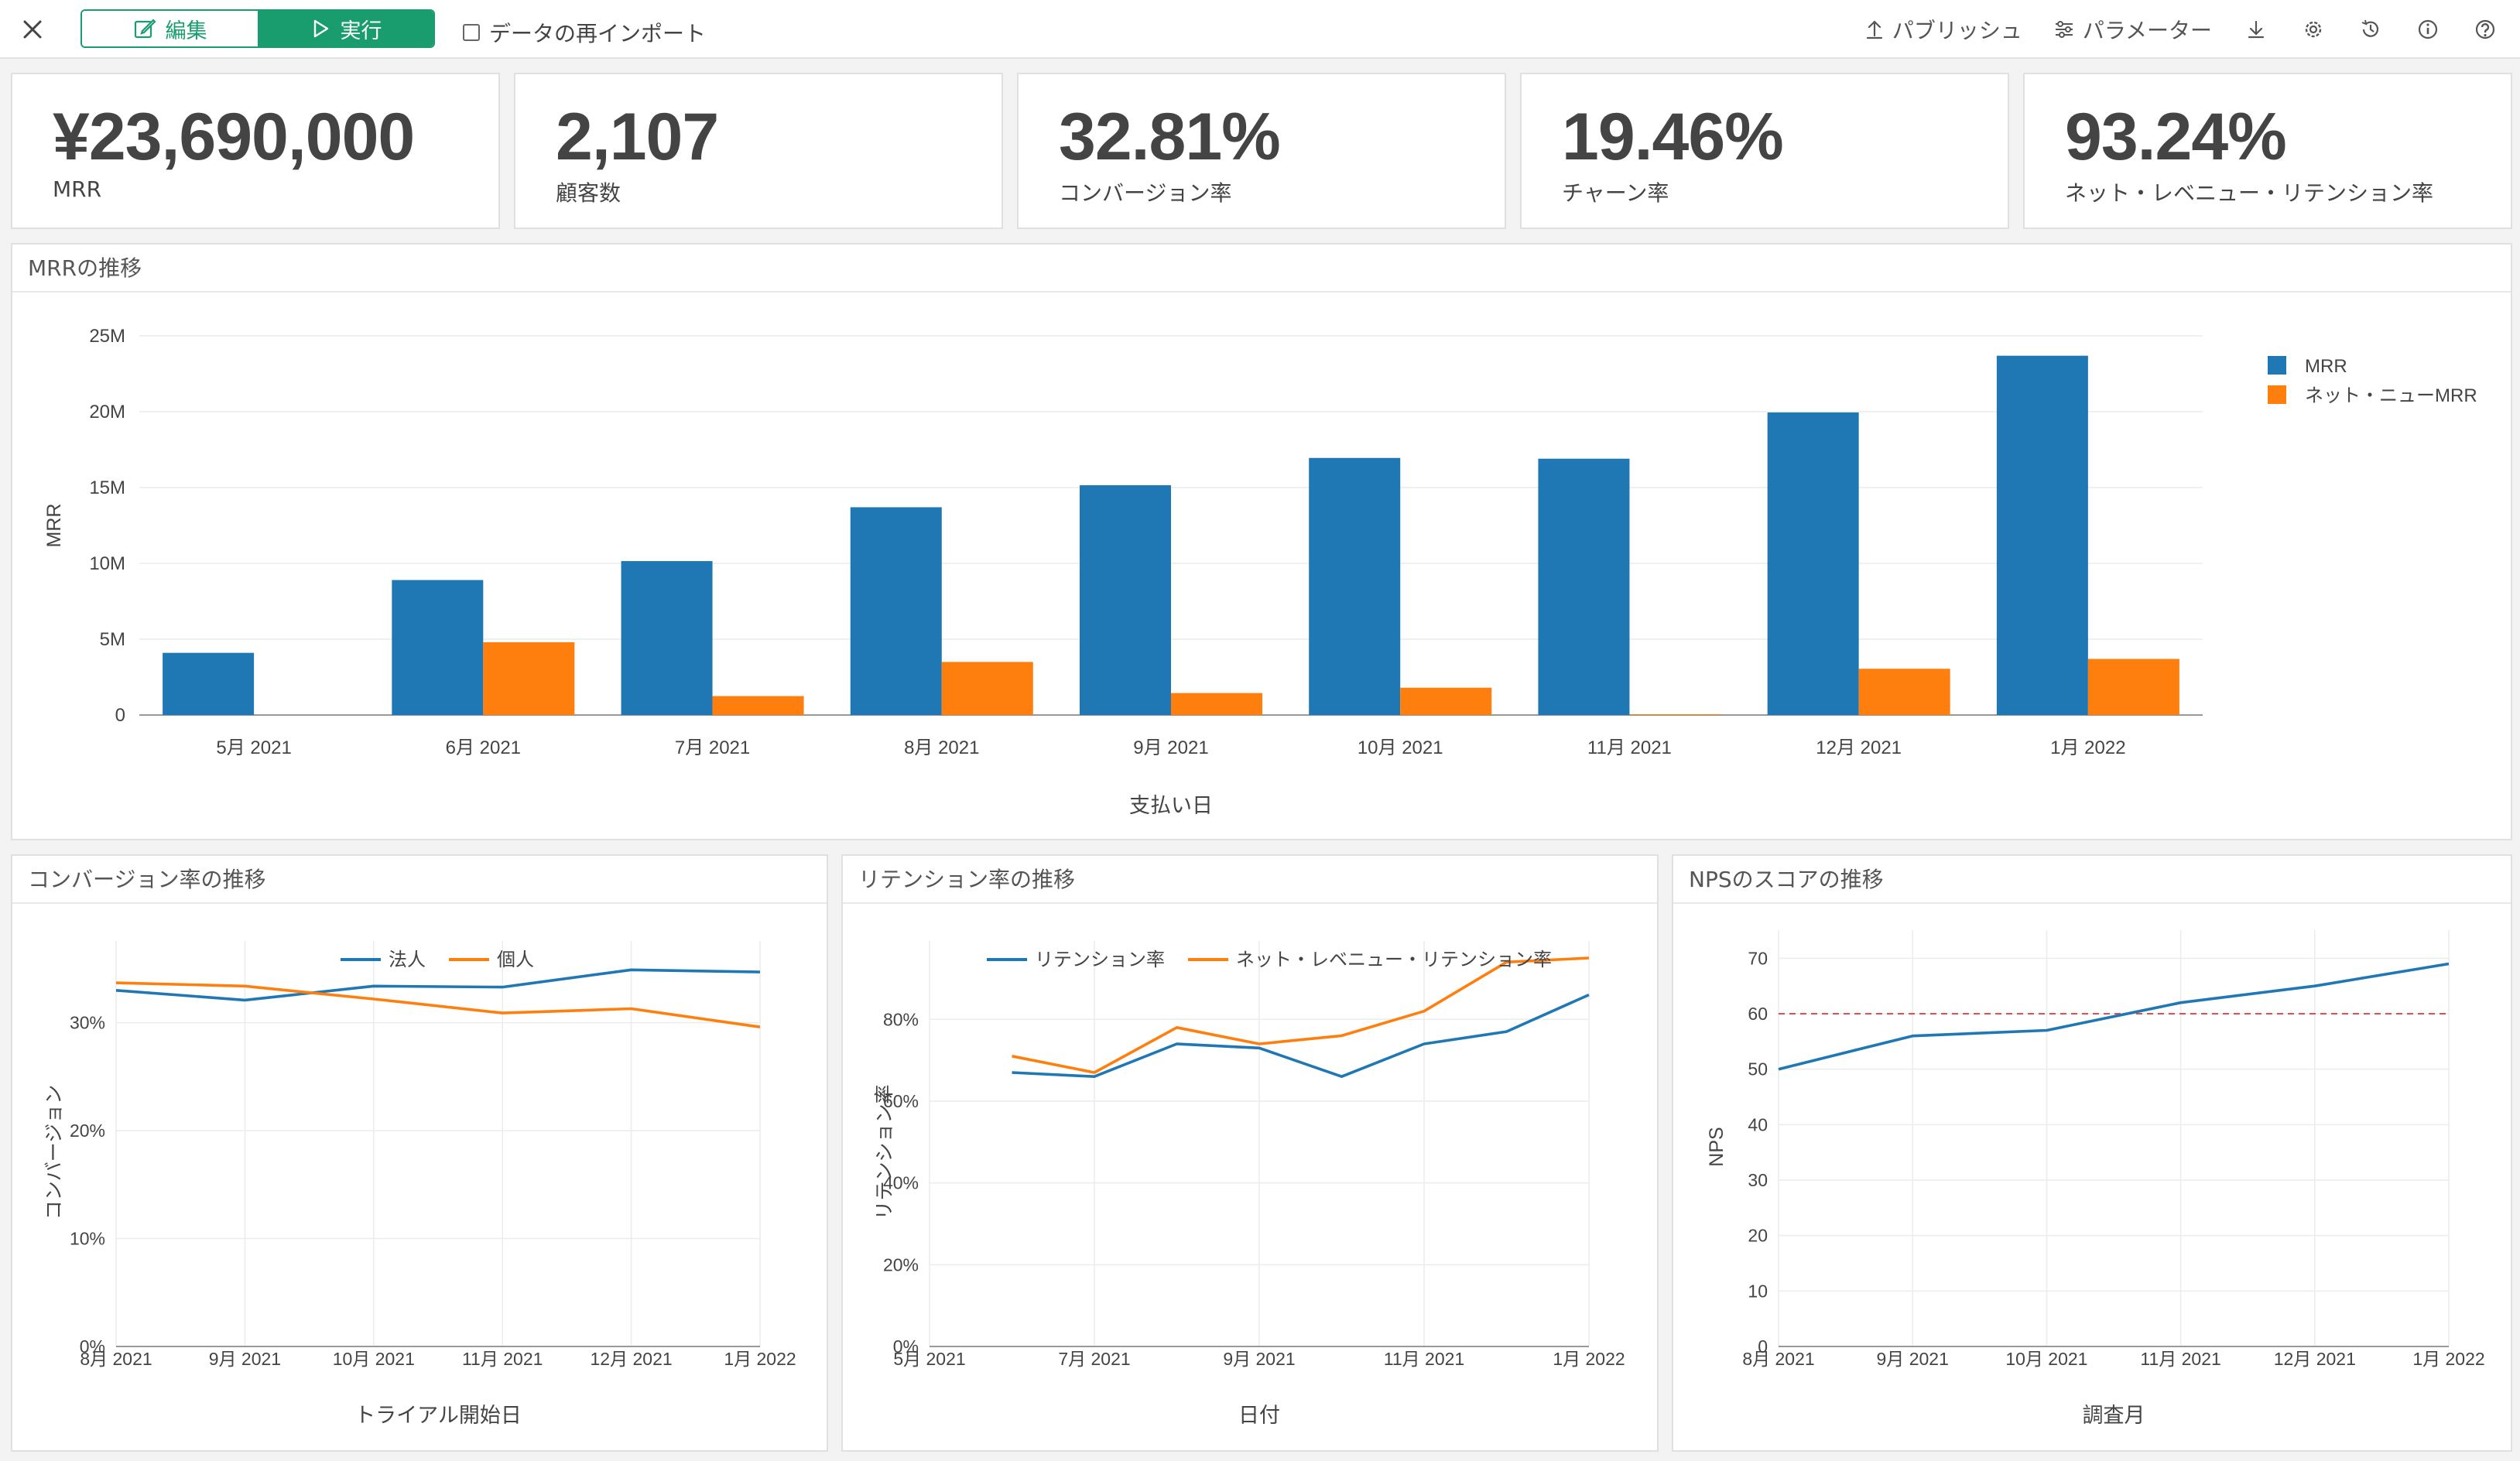  Describe the element at coordinates (2256, 29) in the screenshot. I see `download-icon` at that location.